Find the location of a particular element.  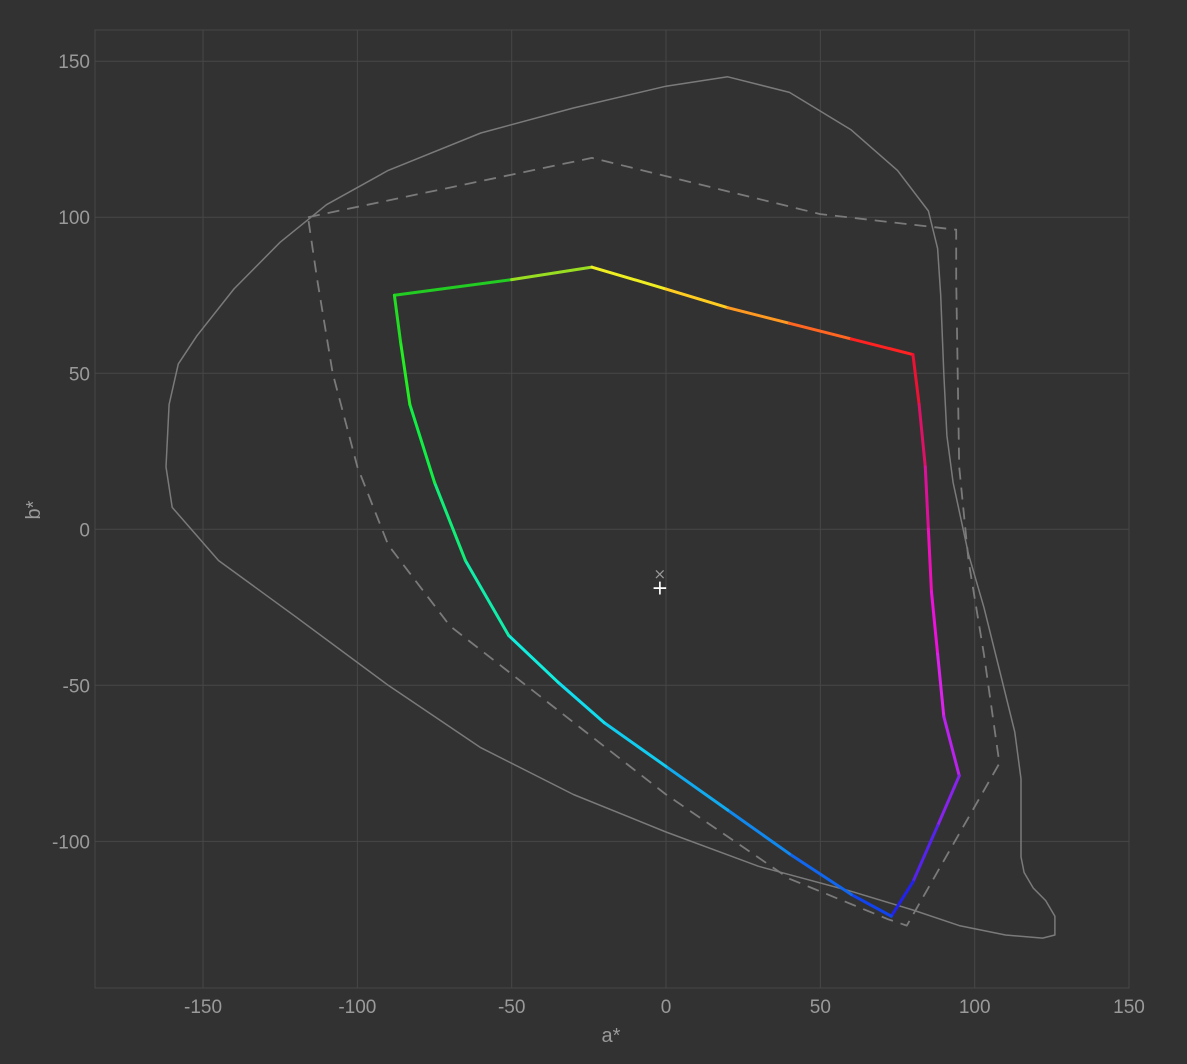

x-axis-tick-labels: -150 -100 -50 0 50 100 150 is located at coordinates (664, 1007).